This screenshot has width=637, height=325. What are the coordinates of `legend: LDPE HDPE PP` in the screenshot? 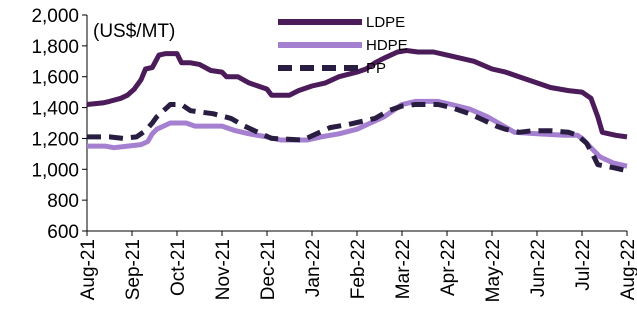 It's located at (343, 45).